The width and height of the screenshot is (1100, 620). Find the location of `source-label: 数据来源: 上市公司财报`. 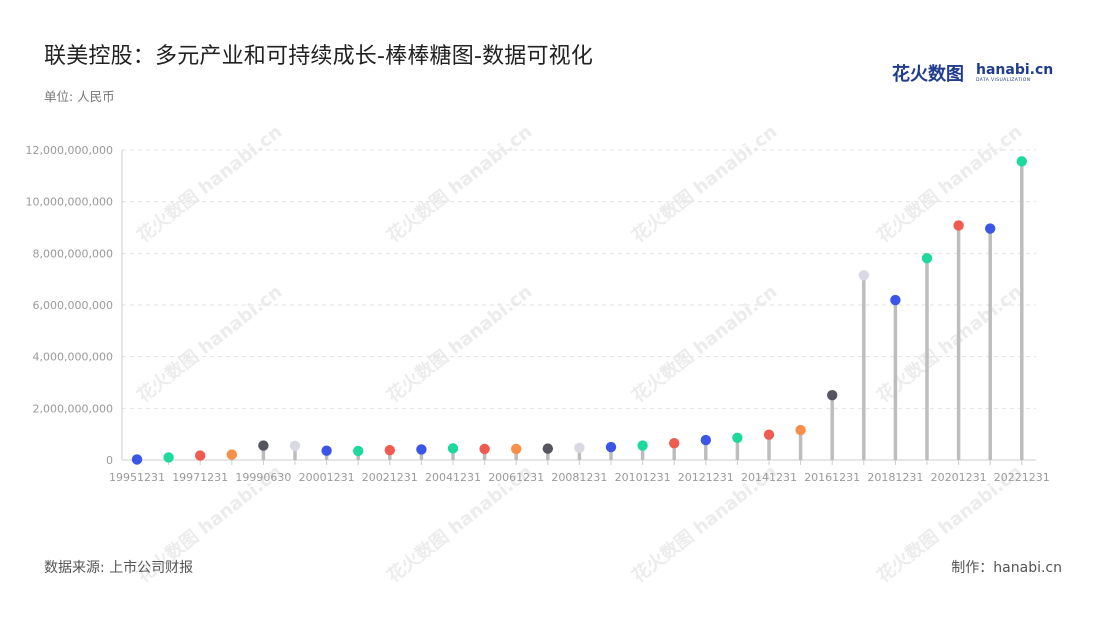

source-label: 数据来源: 上市公司财报 is located at coordinates (119, 568).